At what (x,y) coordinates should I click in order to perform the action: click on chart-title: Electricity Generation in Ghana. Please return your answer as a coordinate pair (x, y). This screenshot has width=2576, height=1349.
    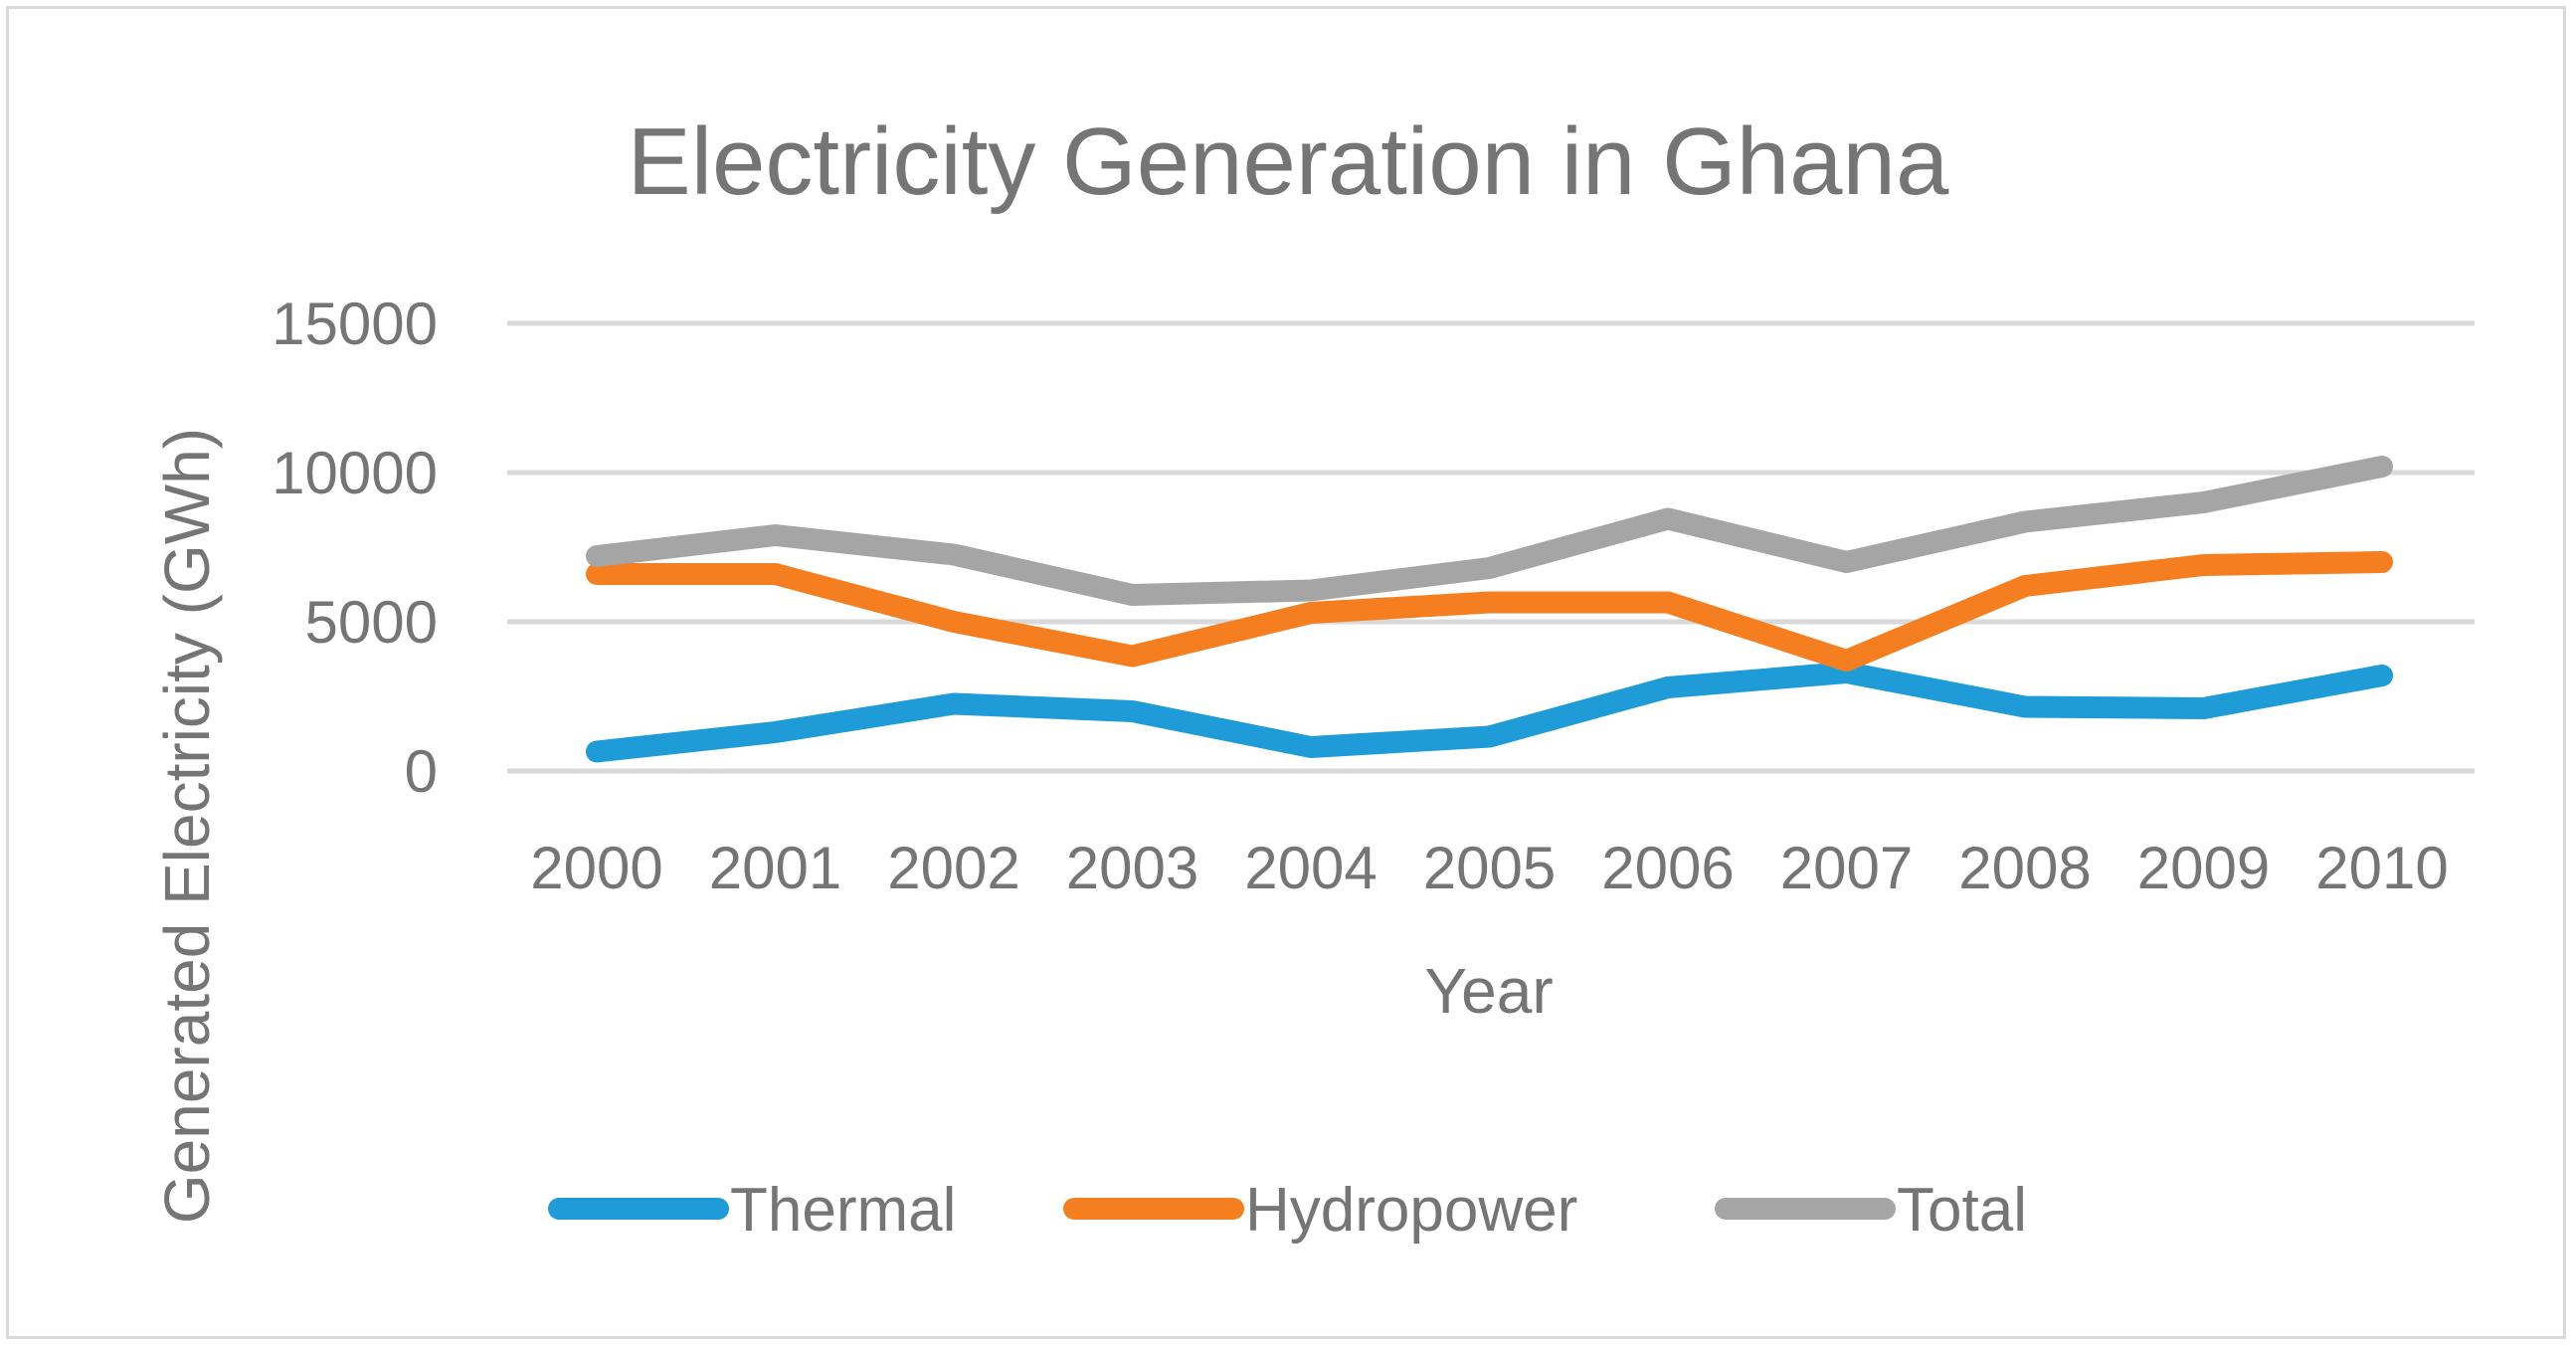
    Looking at the image, I should click on (1288, 162).